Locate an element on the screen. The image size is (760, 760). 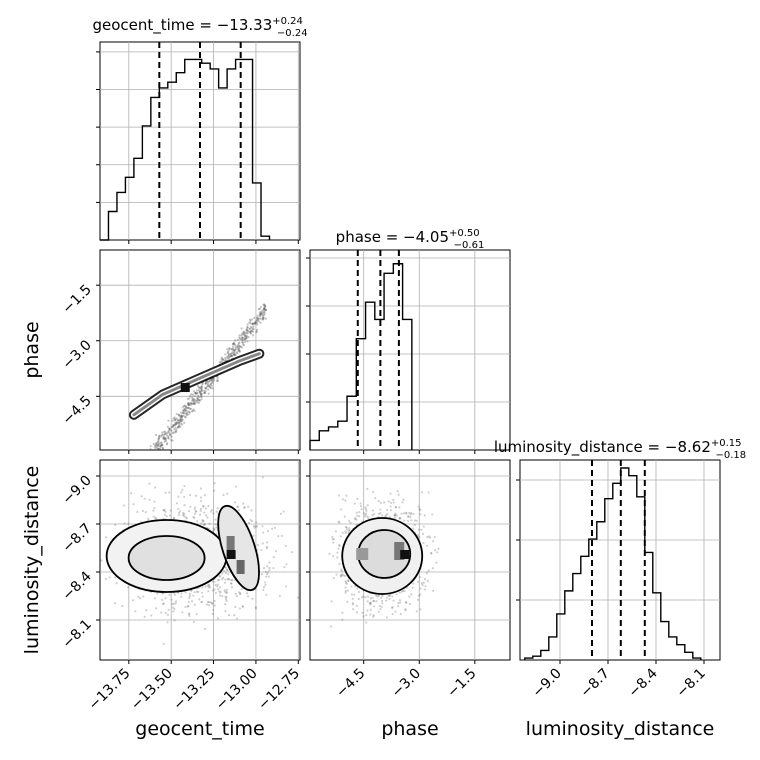
contour-lobe is located at coordinates (238, 548).